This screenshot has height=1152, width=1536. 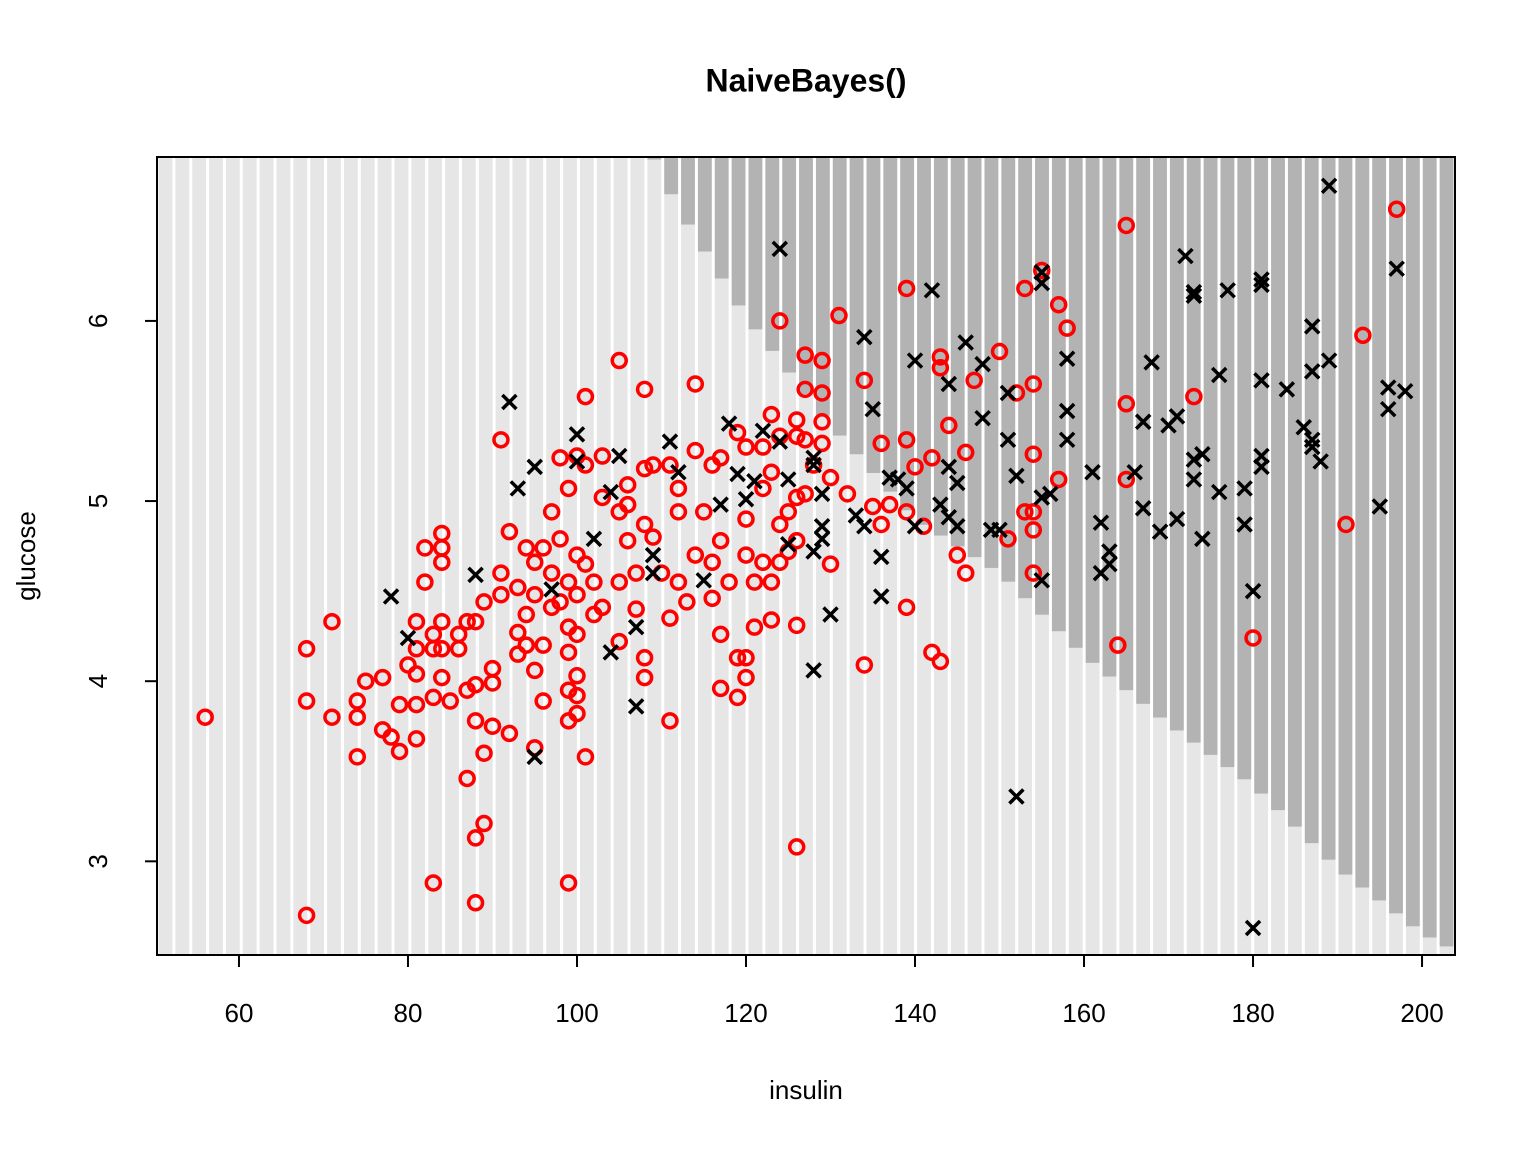 I want to click on x-tick-label: 180, so click(x=1252, y=1013).